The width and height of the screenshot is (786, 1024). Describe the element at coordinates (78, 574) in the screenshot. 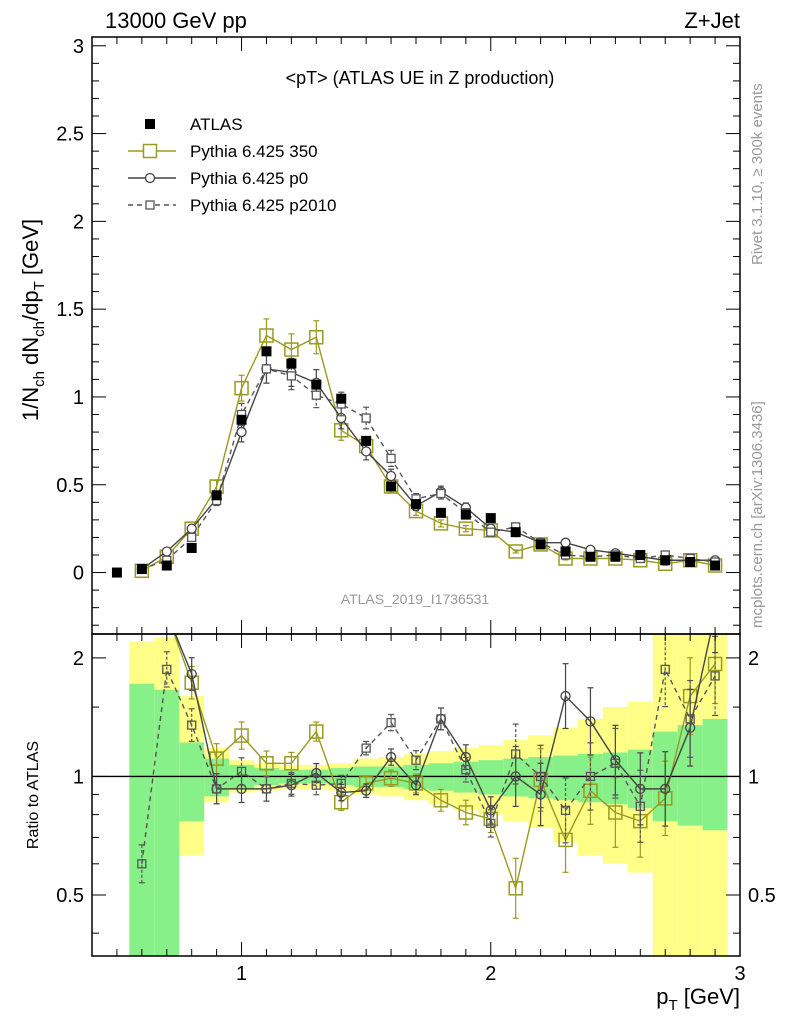

I see `main-ytick-label: 0` at that location.